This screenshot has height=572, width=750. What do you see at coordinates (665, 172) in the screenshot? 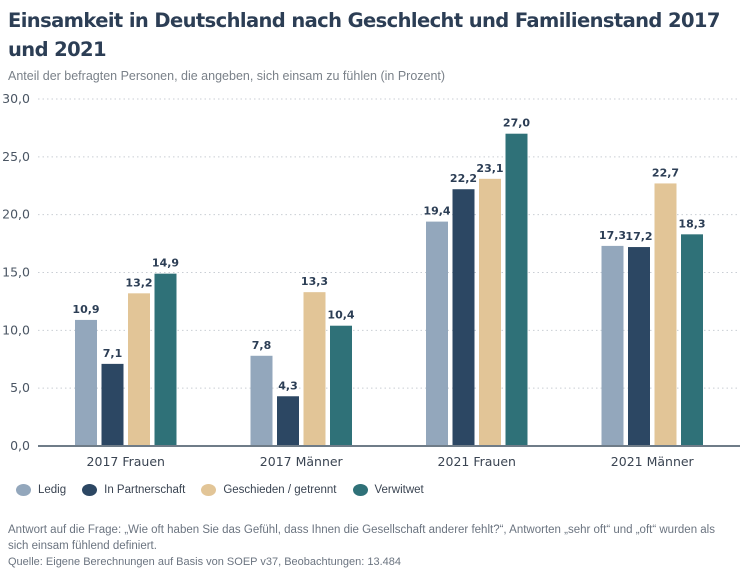
I see `data-label: 22,7` at bounding box center [665, 172].